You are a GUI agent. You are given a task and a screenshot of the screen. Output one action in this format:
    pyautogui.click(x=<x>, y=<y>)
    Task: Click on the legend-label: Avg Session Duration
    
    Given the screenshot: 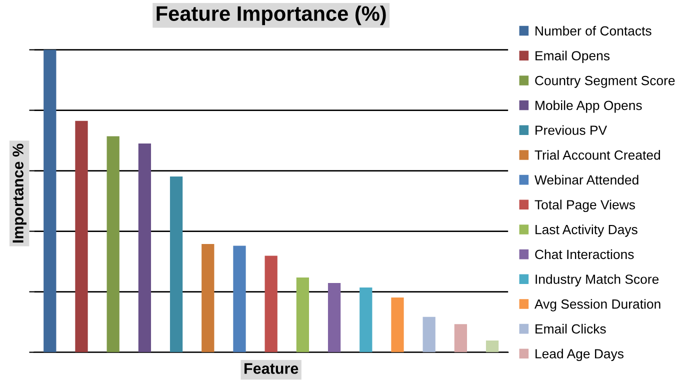 What is the action you would take?
    pyautogui.click(x=597, y=305)
    